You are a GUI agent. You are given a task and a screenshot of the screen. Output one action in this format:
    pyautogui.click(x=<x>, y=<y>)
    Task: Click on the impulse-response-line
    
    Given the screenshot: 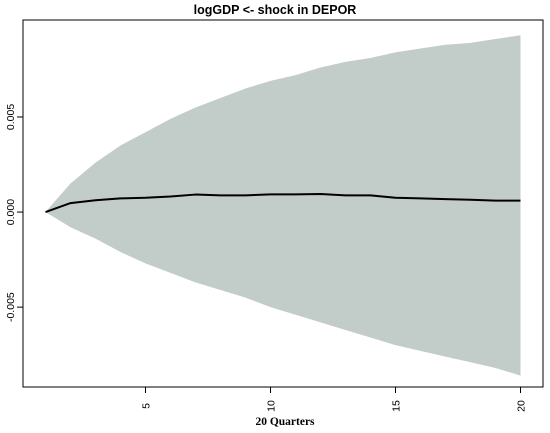 What is the action you would take?
    pyautogui.click(x=283, y=203)
    